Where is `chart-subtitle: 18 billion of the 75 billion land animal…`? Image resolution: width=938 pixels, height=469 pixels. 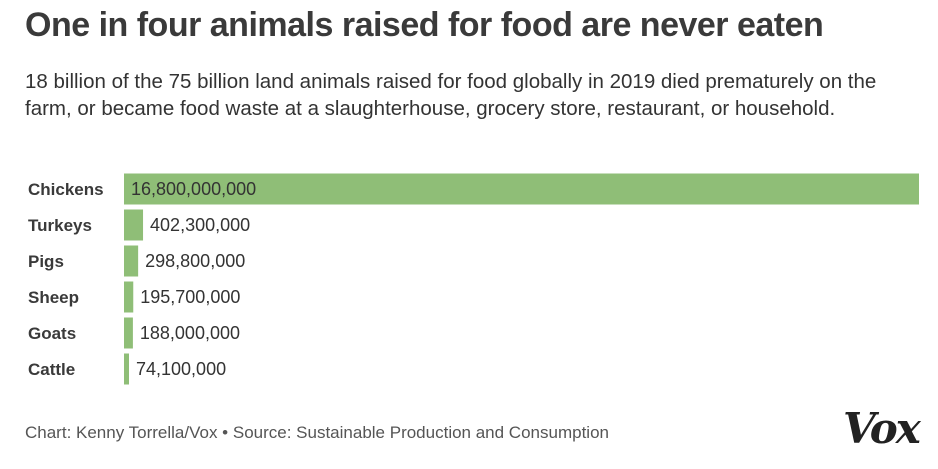
chart-subtitle: 18 billion of the 75 billion land animal… is located at coordinates (451, 95).